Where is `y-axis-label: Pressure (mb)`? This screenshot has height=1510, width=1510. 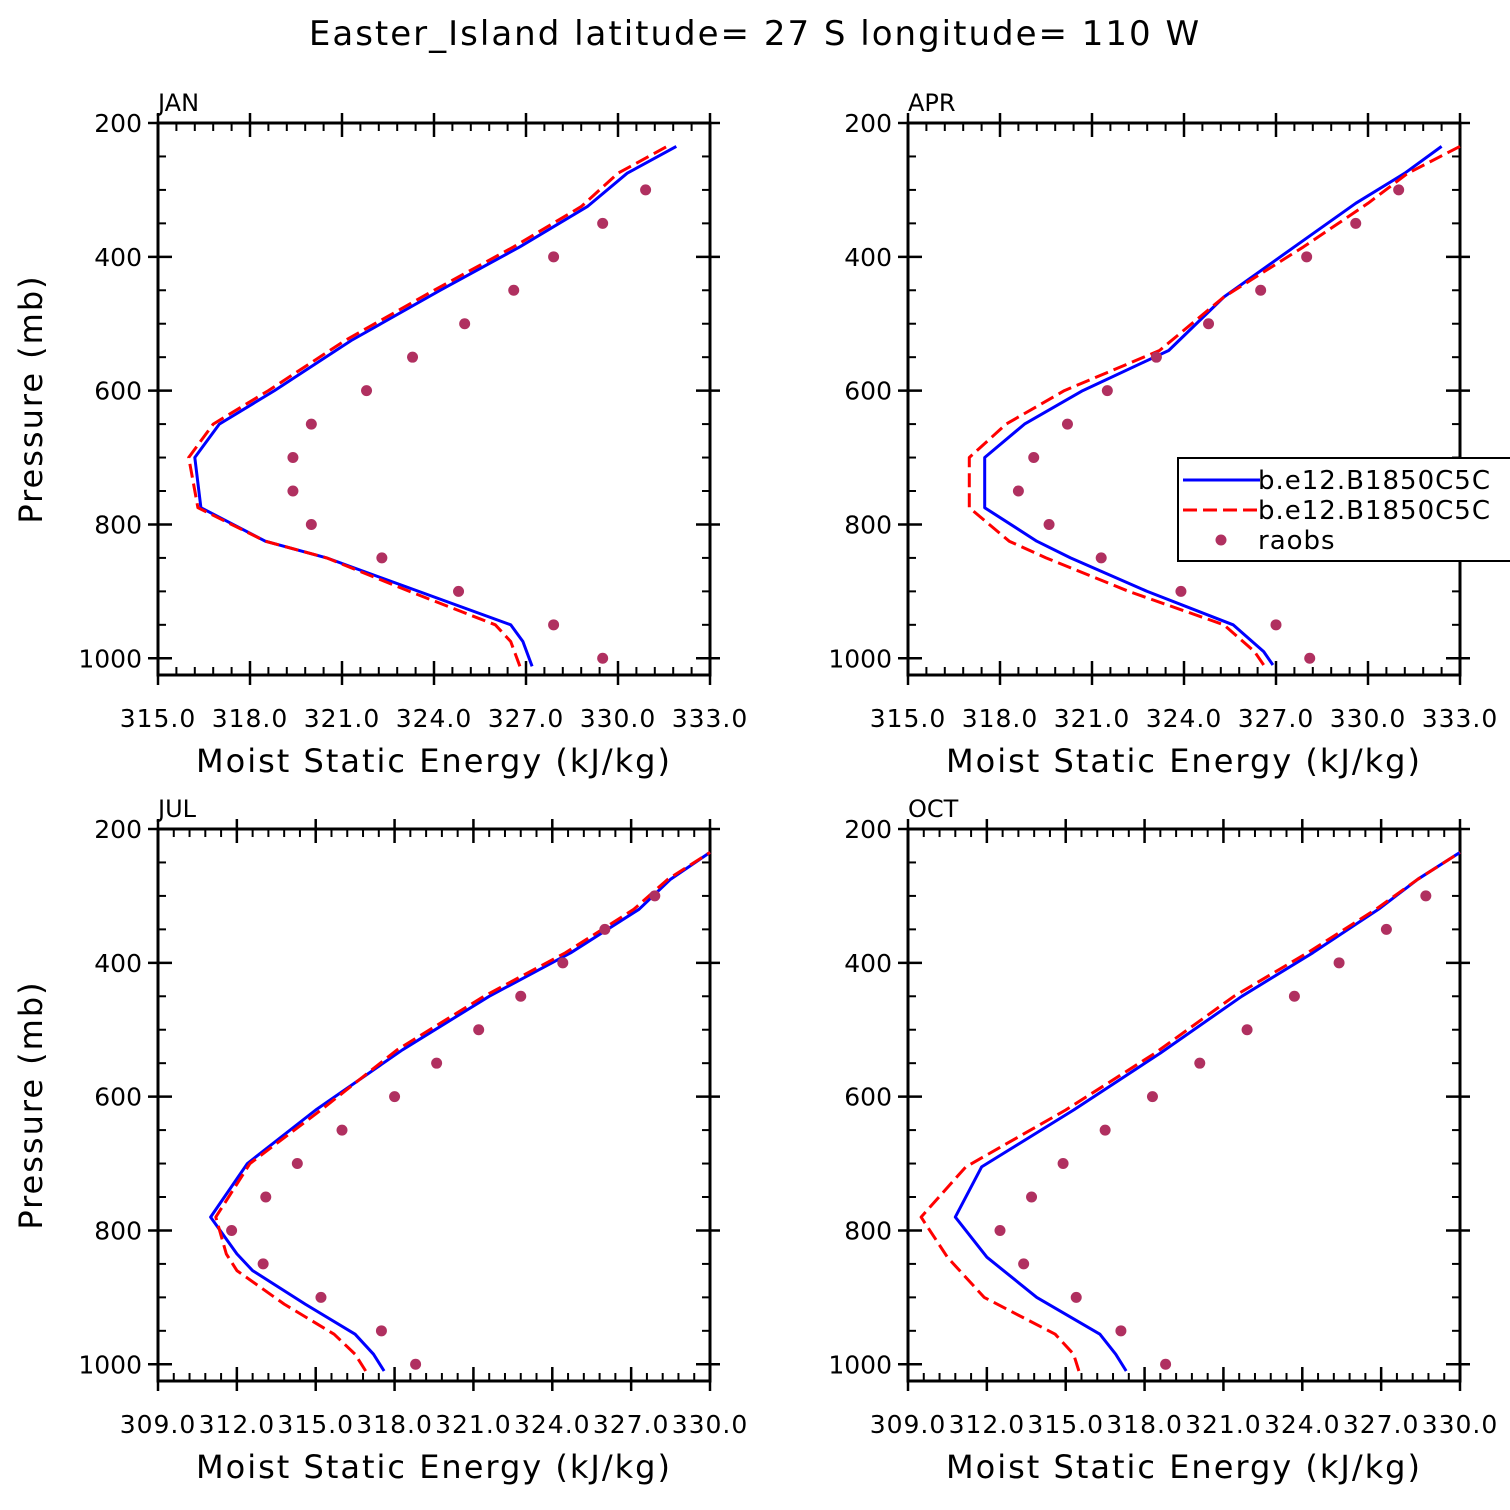 y-axis-label: Pressure (mb) is located at coordinates (31, 1104).